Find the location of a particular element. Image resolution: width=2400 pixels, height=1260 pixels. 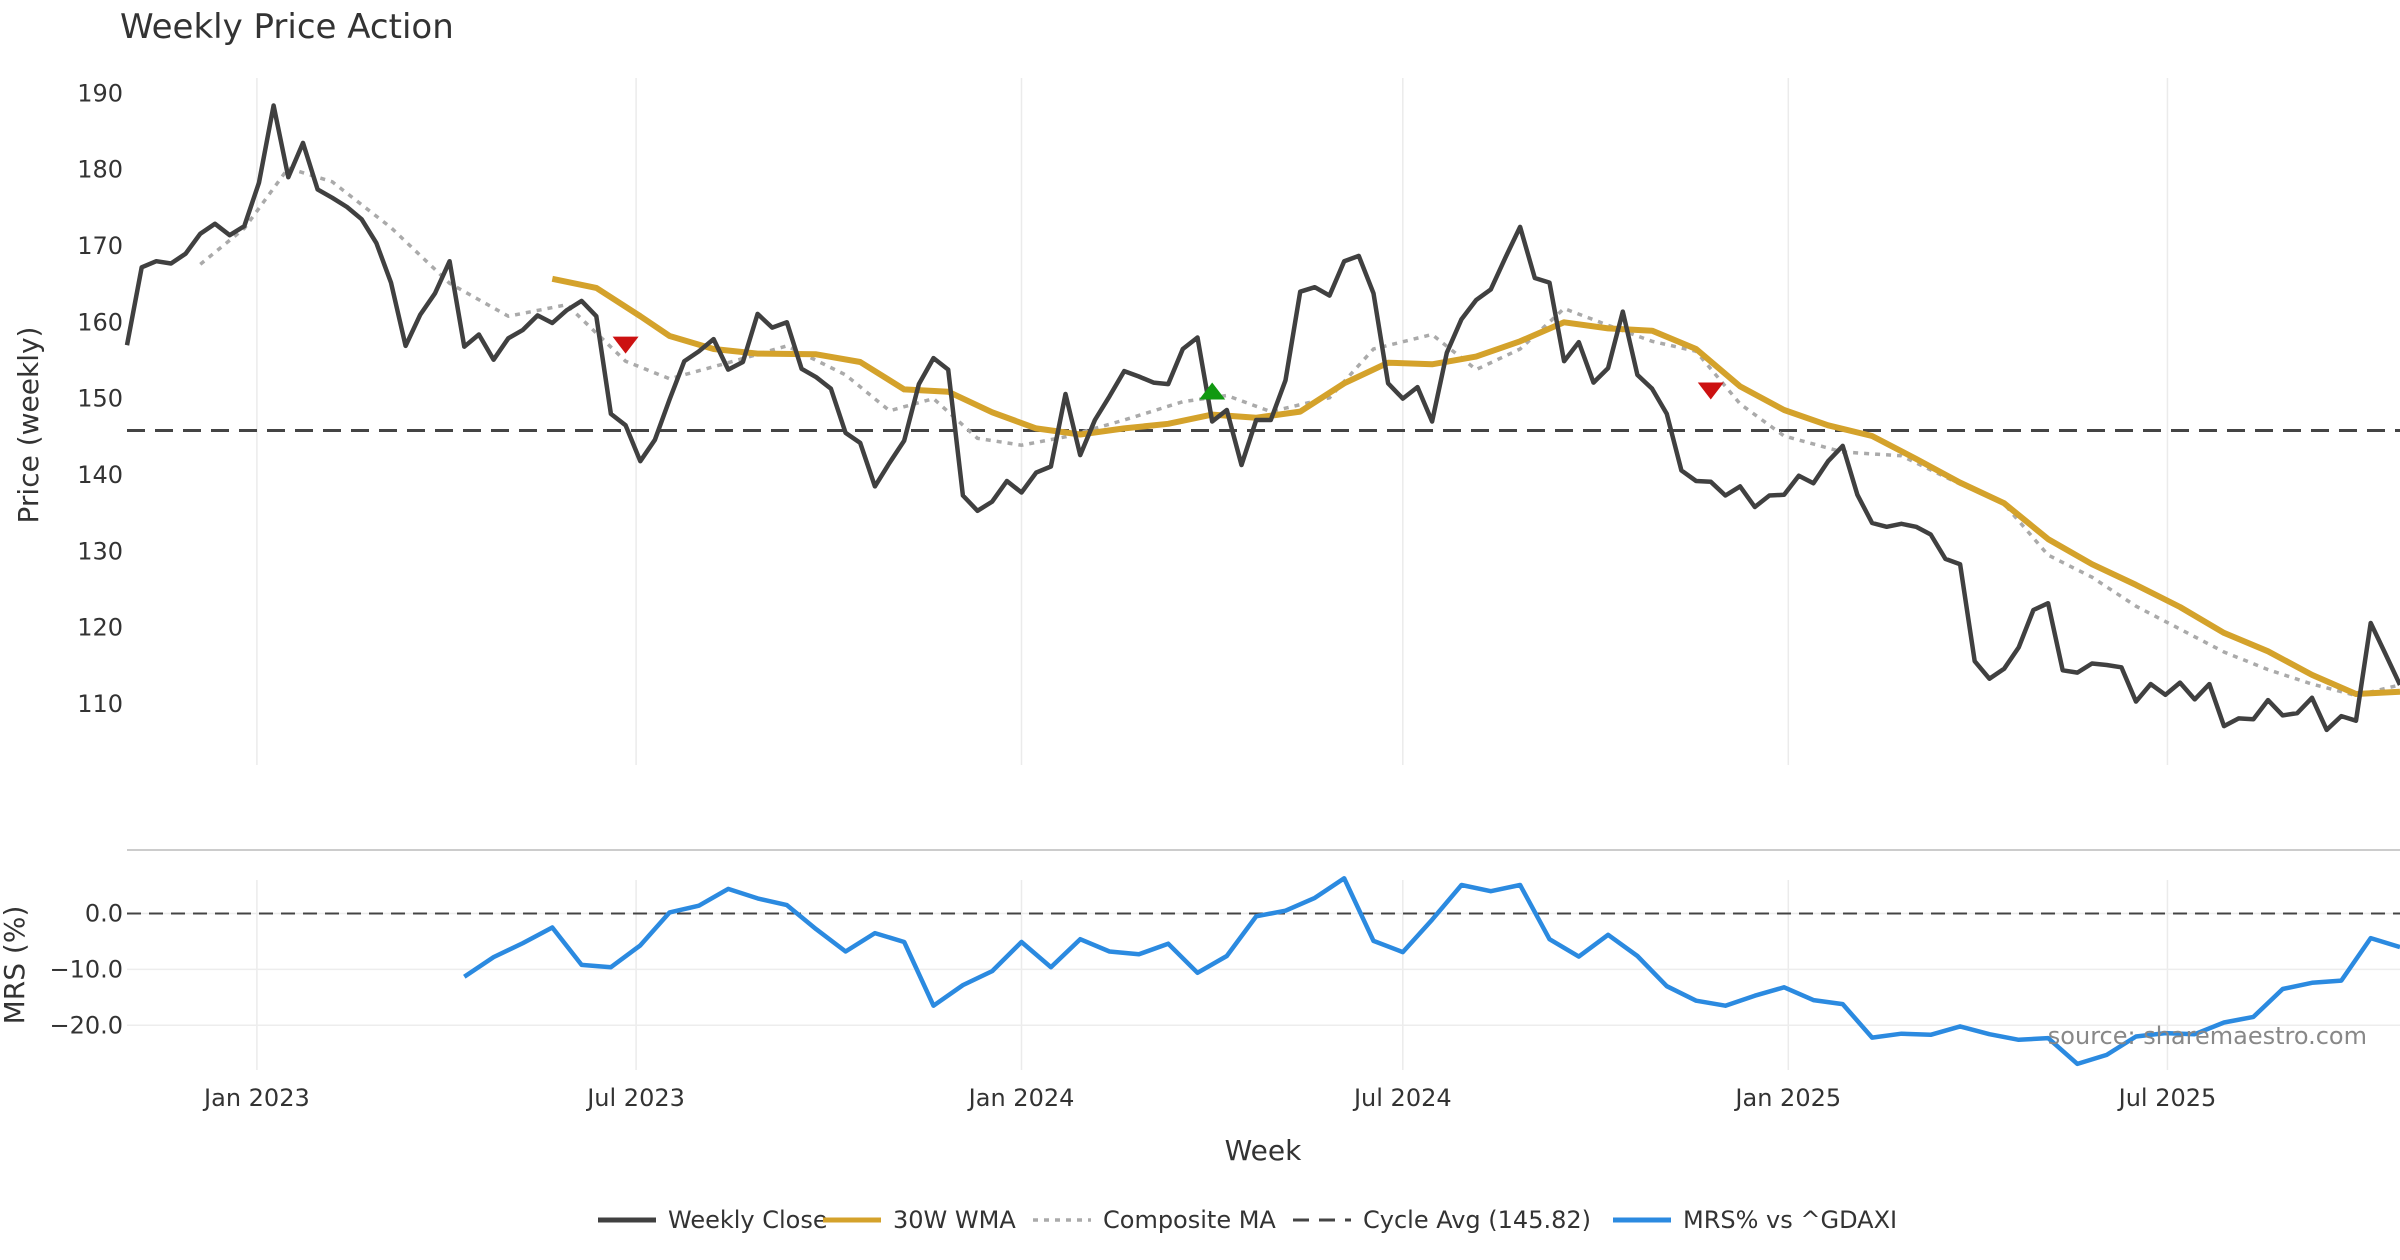

mrs-line is located at coordinates (1431, 971).